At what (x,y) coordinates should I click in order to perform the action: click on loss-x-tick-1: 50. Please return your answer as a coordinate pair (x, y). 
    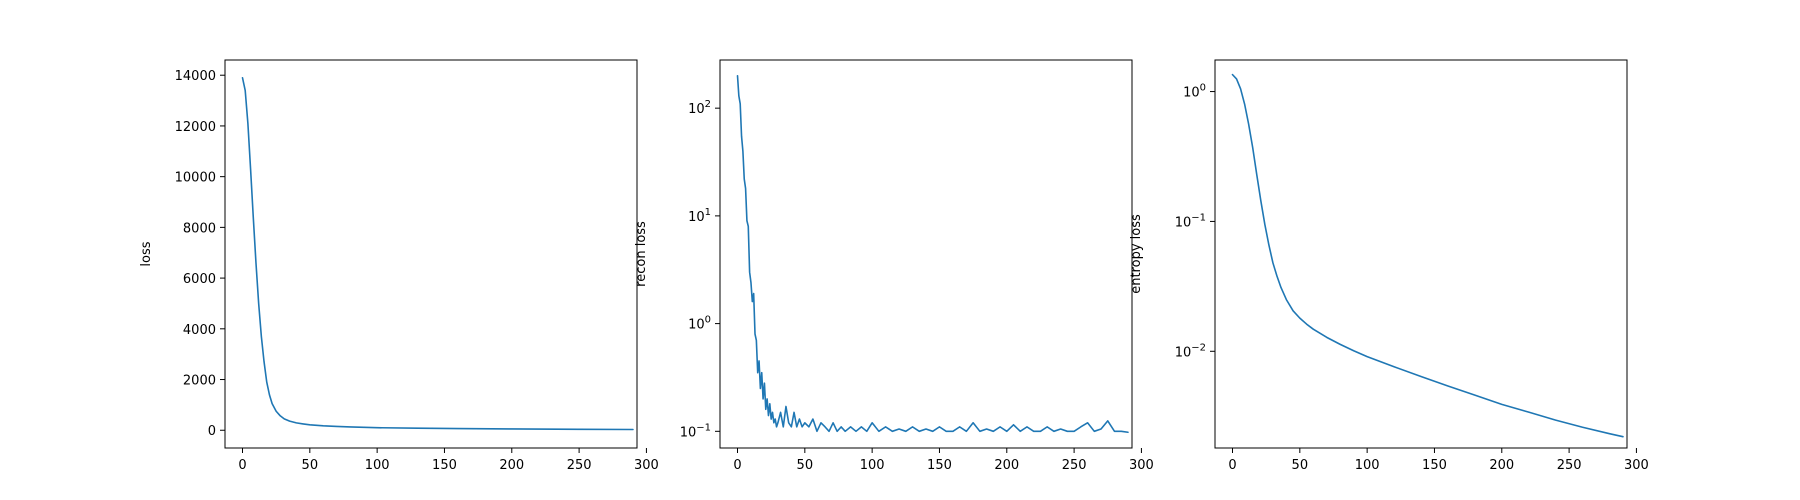
    Looking at the image, I should click on (310, 460).